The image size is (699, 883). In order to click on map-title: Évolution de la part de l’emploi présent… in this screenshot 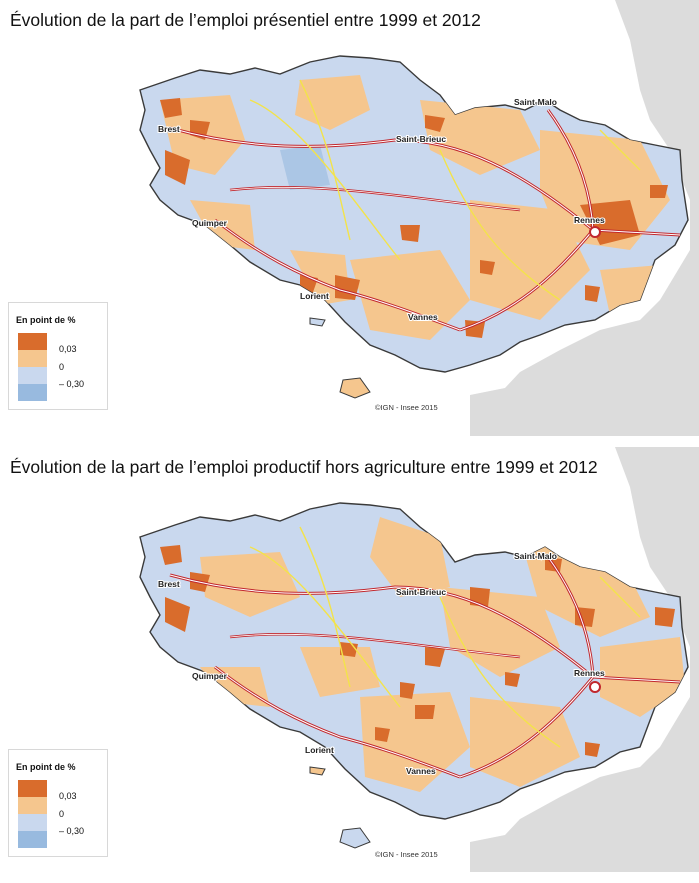, I will do `click(245, 20)`.